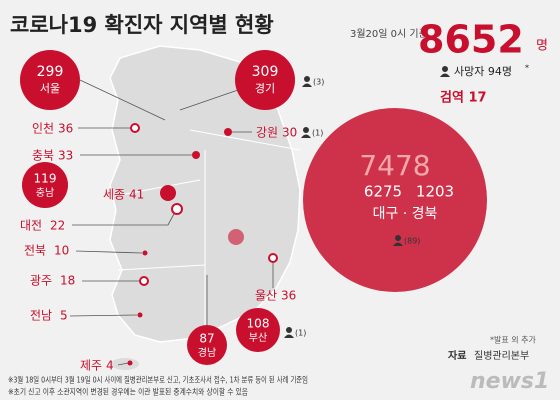 The width and height of the screenshot is (560, 400). I want to click on gyeonggi-deaths: (3), so click(318, 82).